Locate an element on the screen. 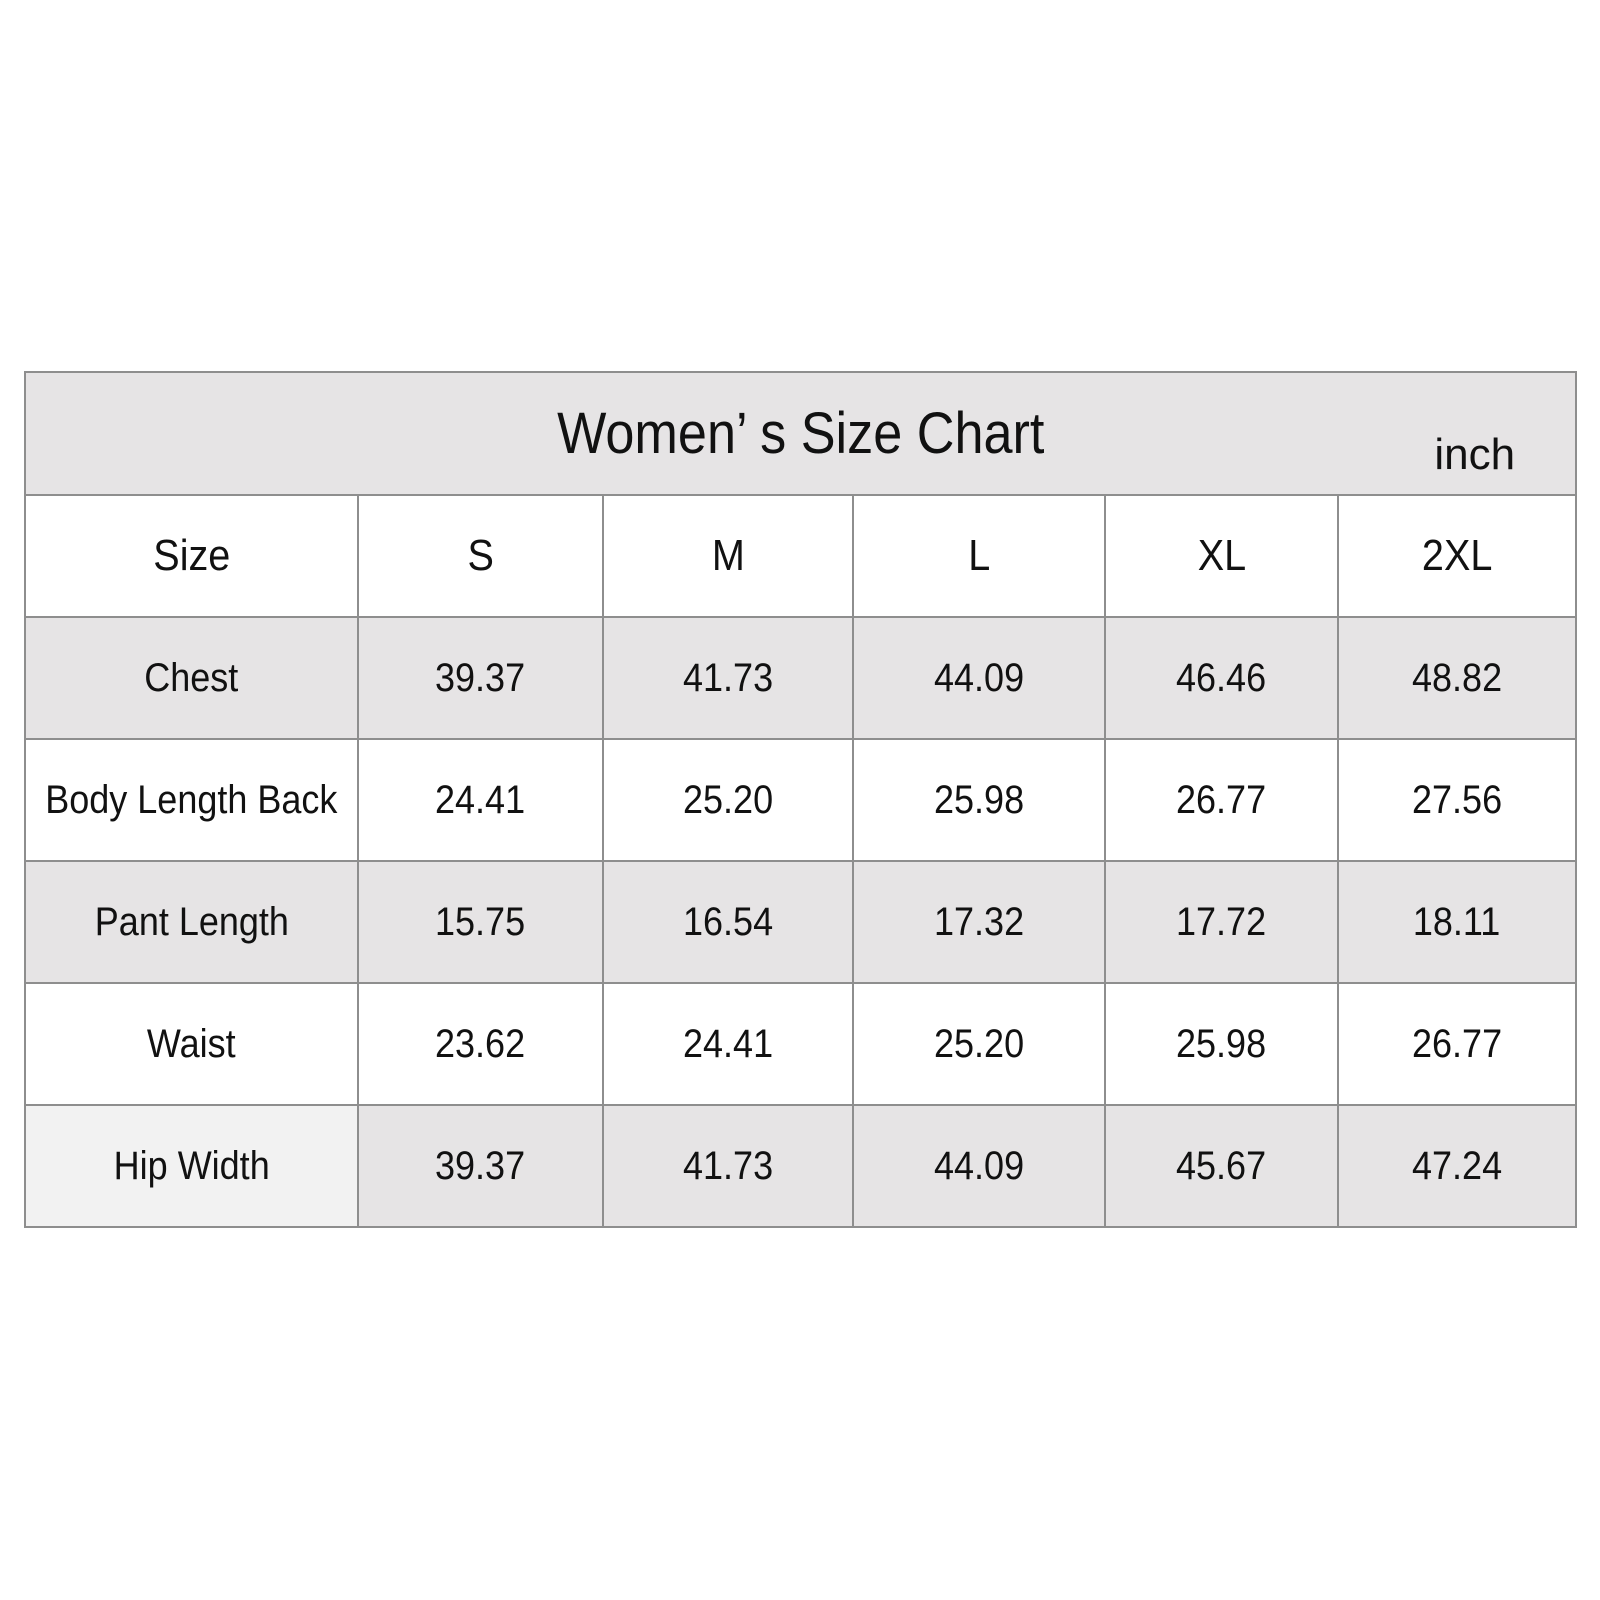 This screenshot has height=1600, width=1600. value-cell: 15.75 is located at coordinates (480, 922).